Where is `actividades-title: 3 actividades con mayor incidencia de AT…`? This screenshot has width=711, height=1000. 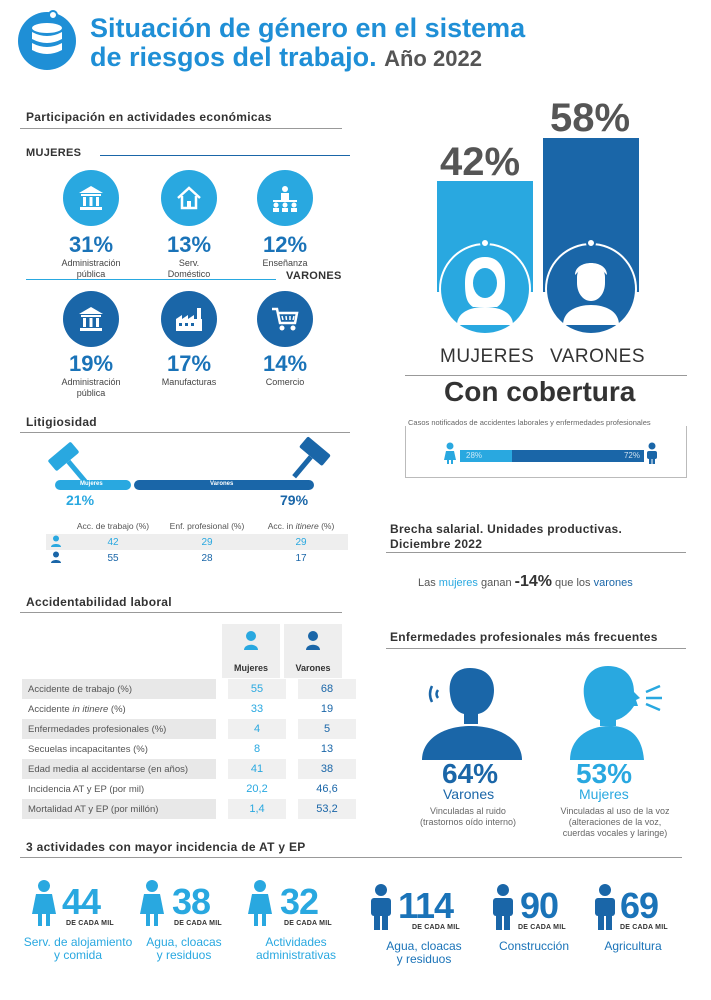
actividades-title: 3 actividades con mayor incidencia de AT… is located at coordinates (166, 847).